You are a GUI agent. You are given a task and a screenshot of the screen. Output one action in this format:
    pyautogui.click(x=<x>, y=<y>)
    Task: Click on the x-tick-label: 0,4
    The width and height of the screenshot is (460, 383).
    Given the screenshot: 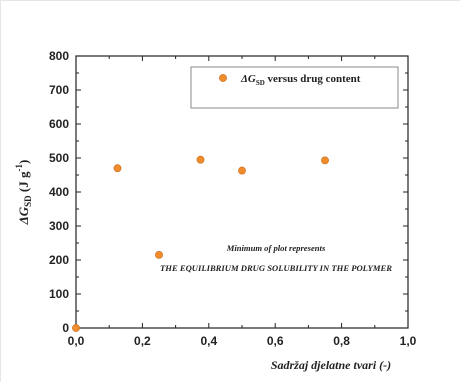 What is the action you would take?
    pyautogui.click(x=208, y=341)
    